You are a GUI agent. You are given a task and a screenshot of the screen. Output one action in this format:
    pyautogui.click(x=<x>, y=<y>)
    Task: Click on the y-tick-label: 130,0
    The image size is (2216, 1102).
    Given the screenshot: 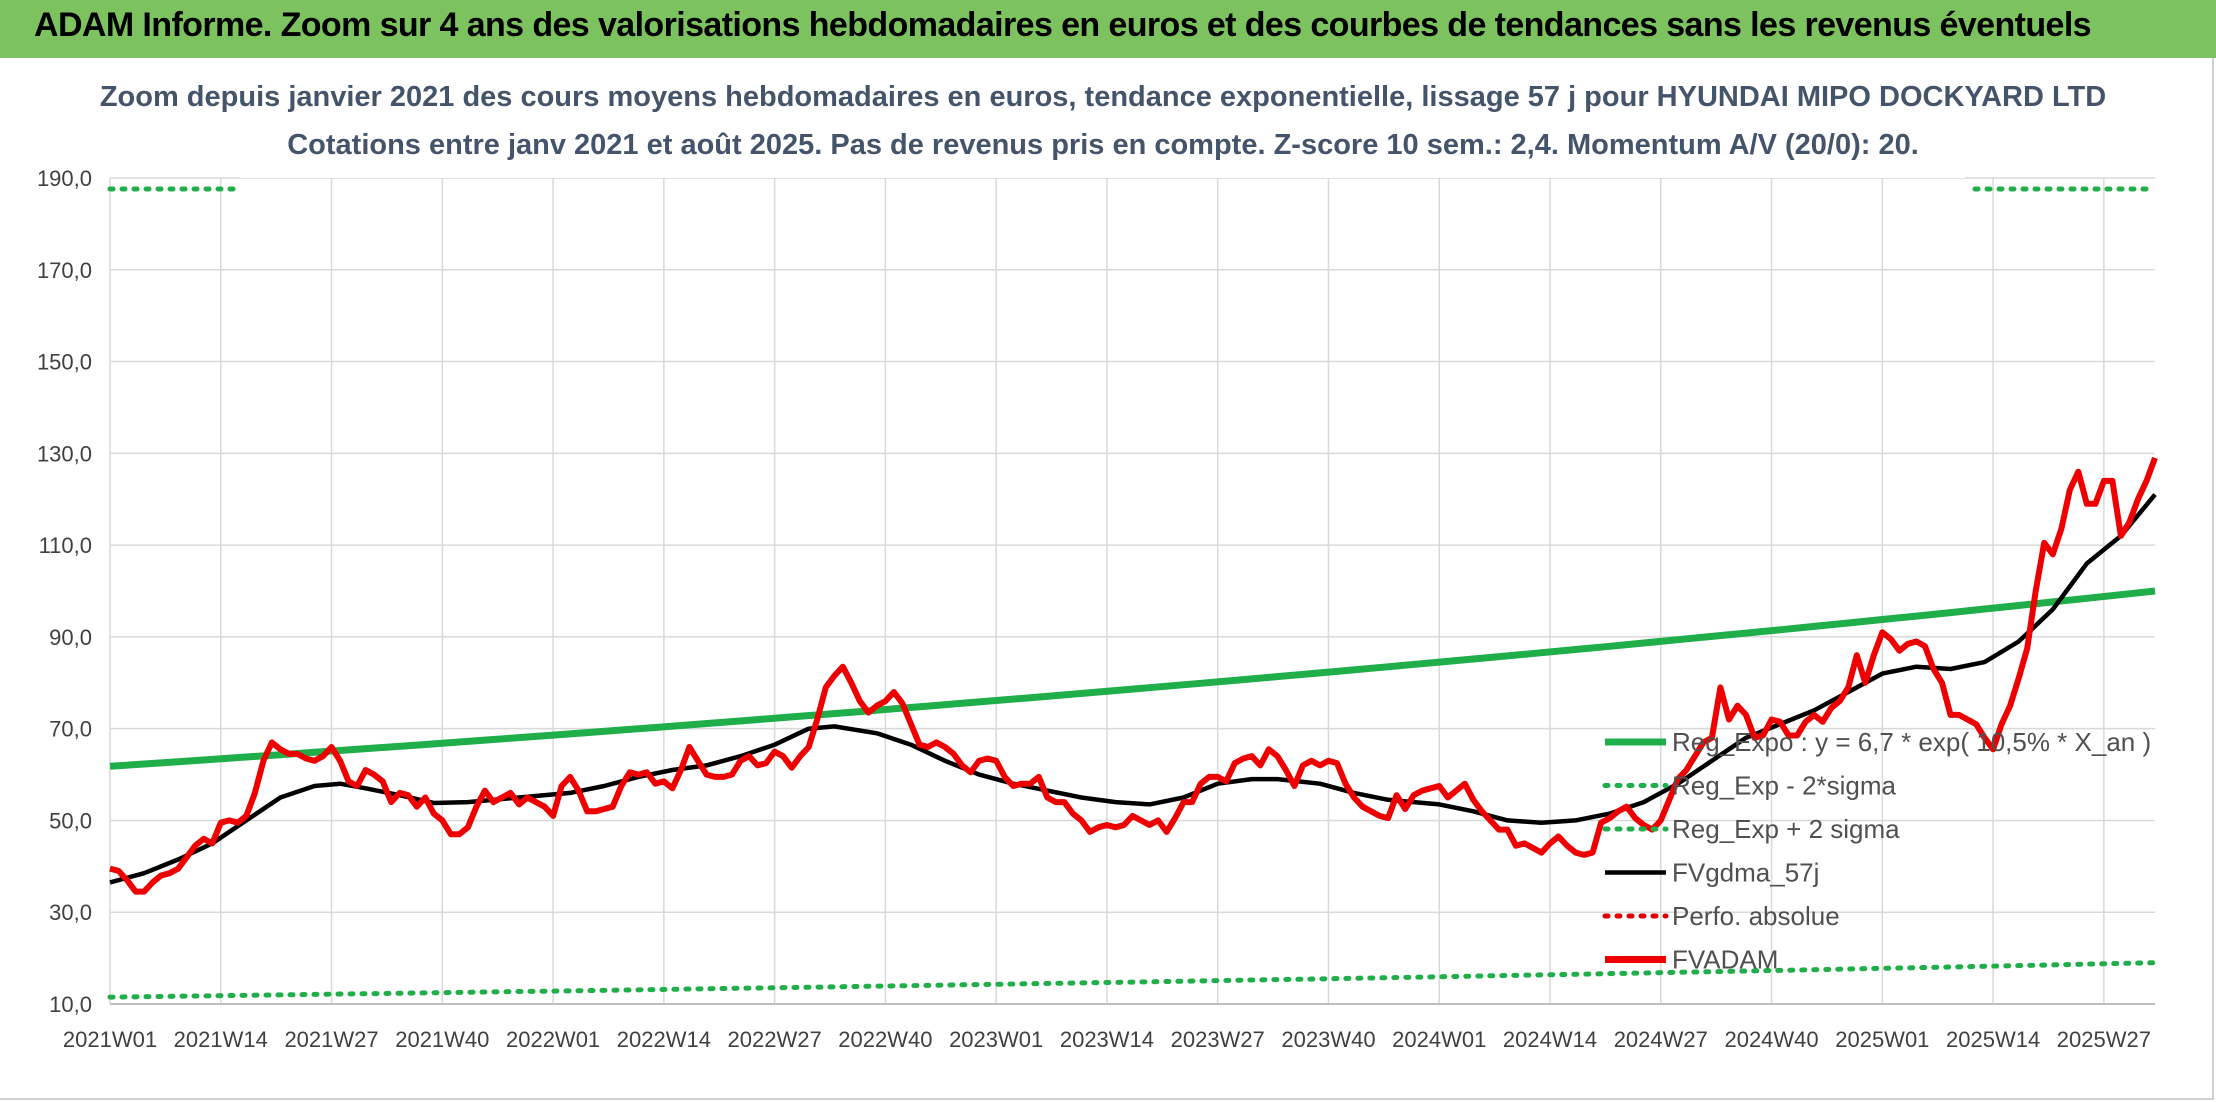 What is the action you would take?
    pyautogui.click(x=64, y=453)
    